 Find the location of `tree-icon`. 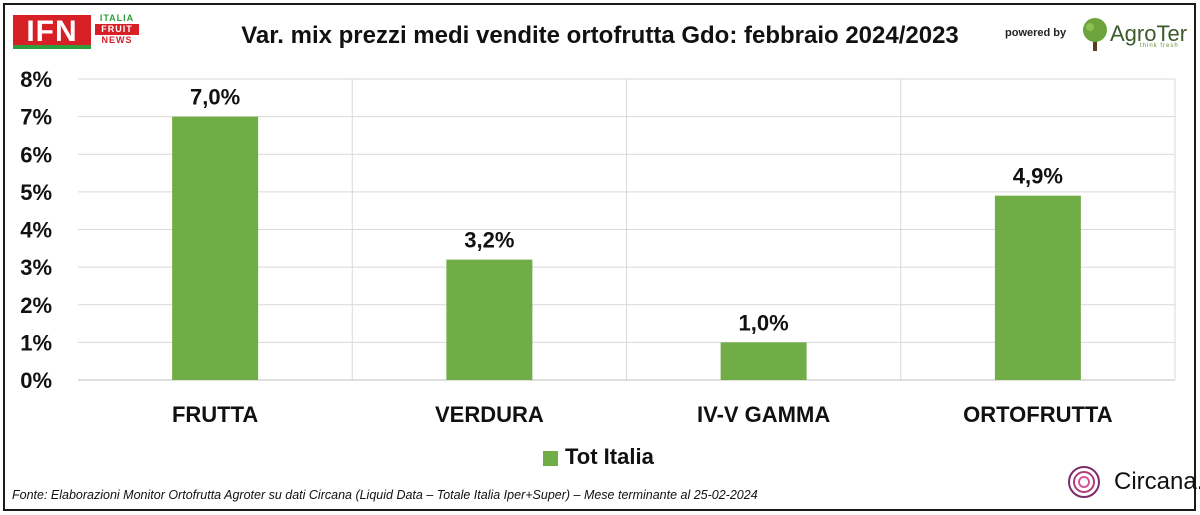

tree-icon is located at coordinates (1095, 34).